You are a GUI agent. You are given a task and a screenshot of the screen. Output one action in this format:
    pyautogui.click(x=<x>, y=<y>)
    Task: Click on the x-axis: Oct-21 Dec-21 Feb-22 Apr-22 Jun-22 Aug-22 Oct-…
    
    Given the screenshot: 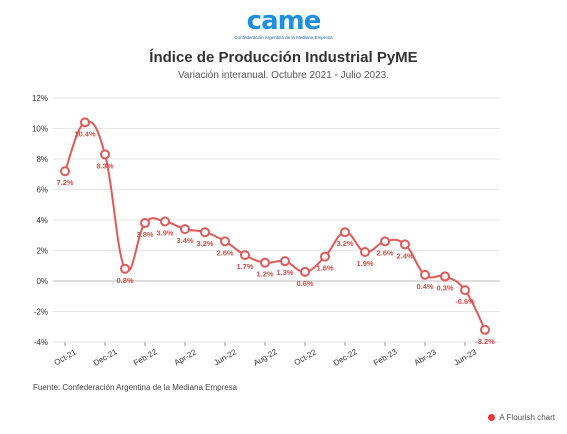 What is the action you would take?
    pyautogui.click(x=266, y=355)
    